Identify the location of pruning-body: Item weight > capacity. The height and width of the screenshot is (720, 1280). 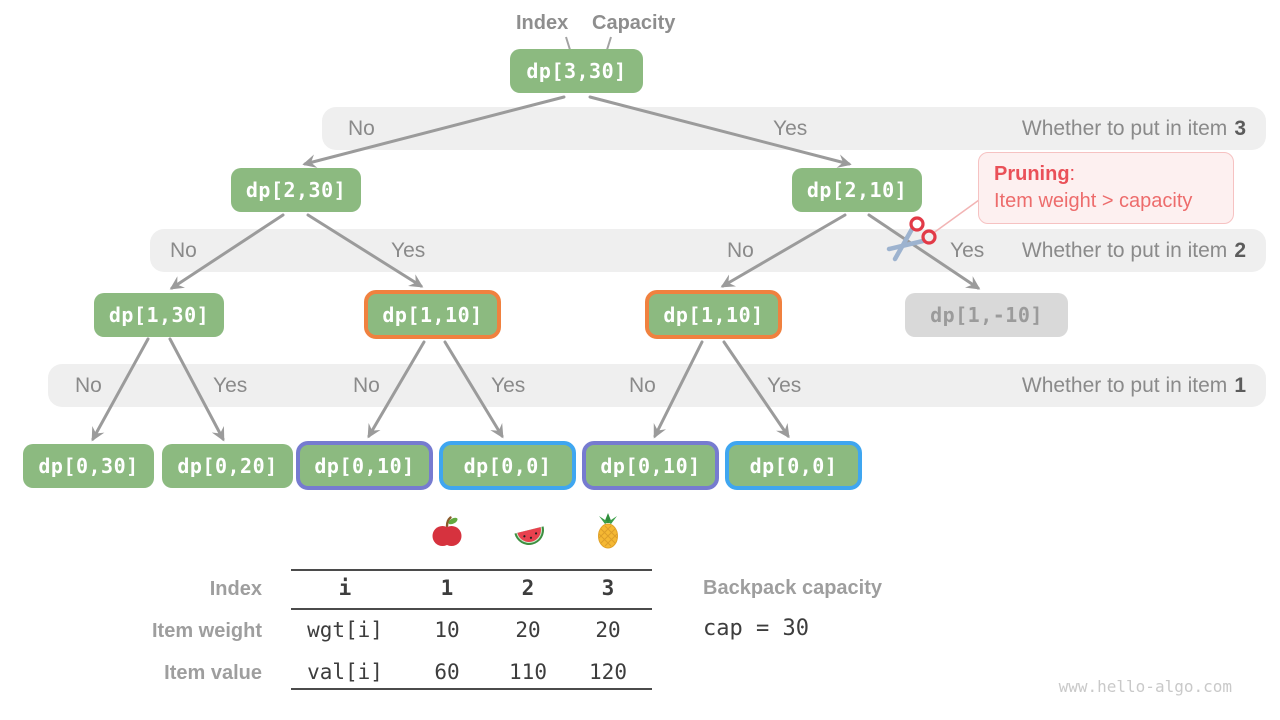
(1093, 201).